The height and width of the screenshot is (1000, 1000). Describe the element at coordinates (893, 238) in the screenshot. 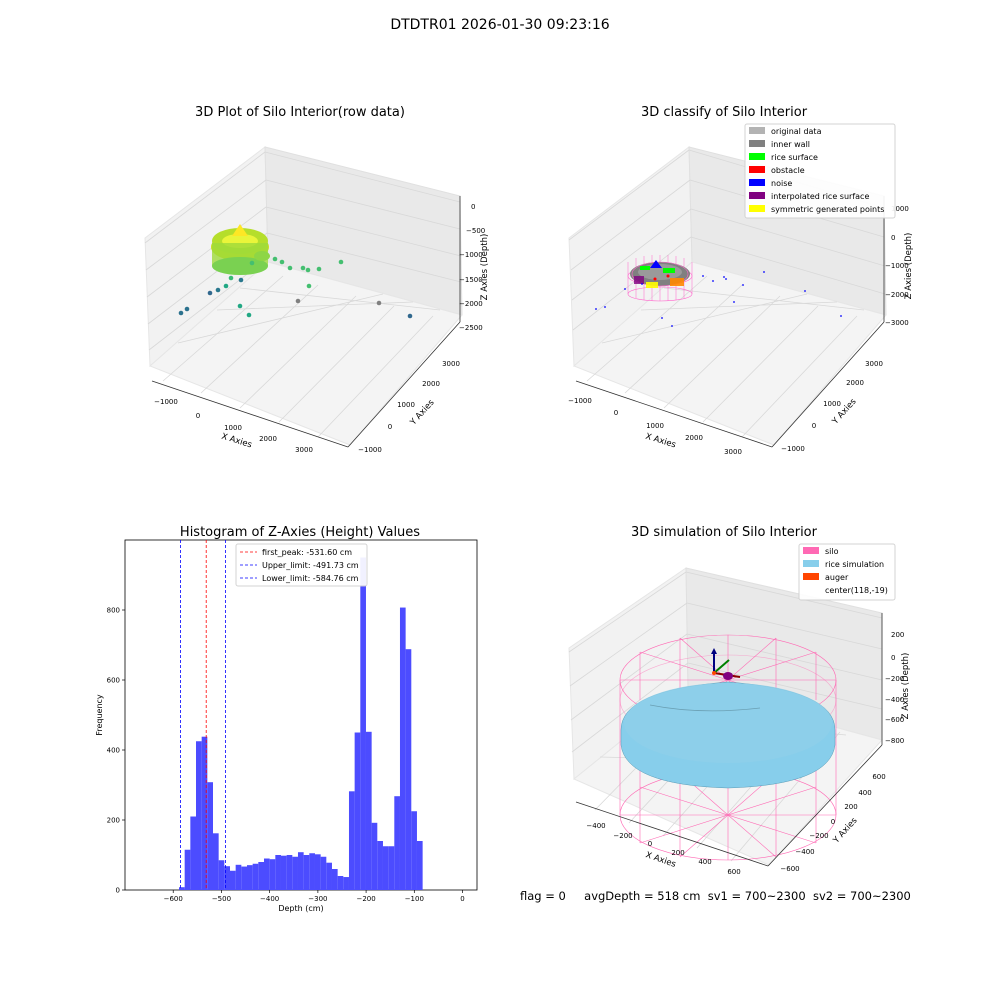

I see `classify-z-tick-2: 0` at that location.